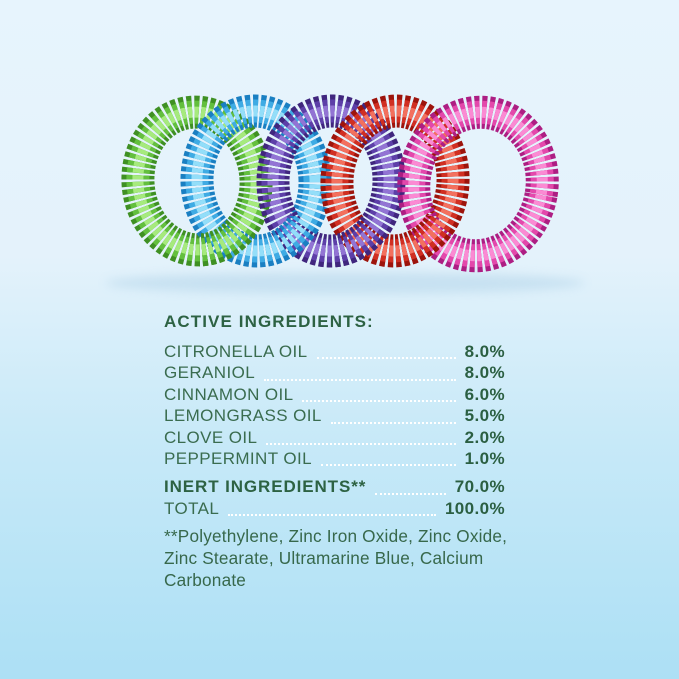 Image resolution: width=679 pixels, height=679 pixels. I want to click on ingredient-name: INERT INGREDIENTS**, so click(265, 487).